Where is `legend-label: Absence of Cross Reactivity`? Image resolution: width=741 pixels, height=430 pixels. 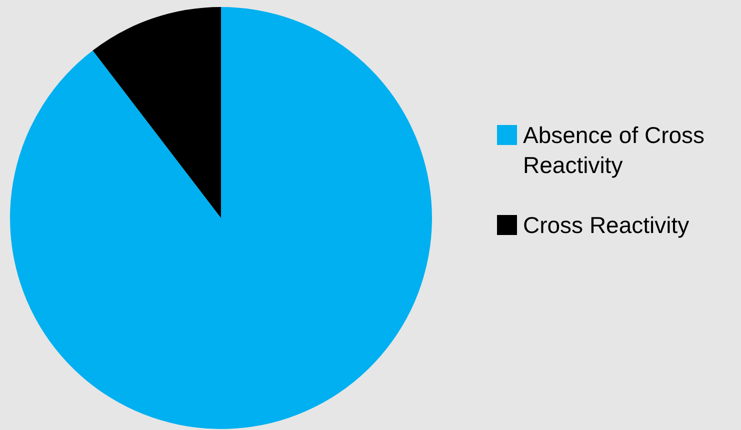
legend-label: Absence of Cross Reactivity is located at coordinates (614, 150).